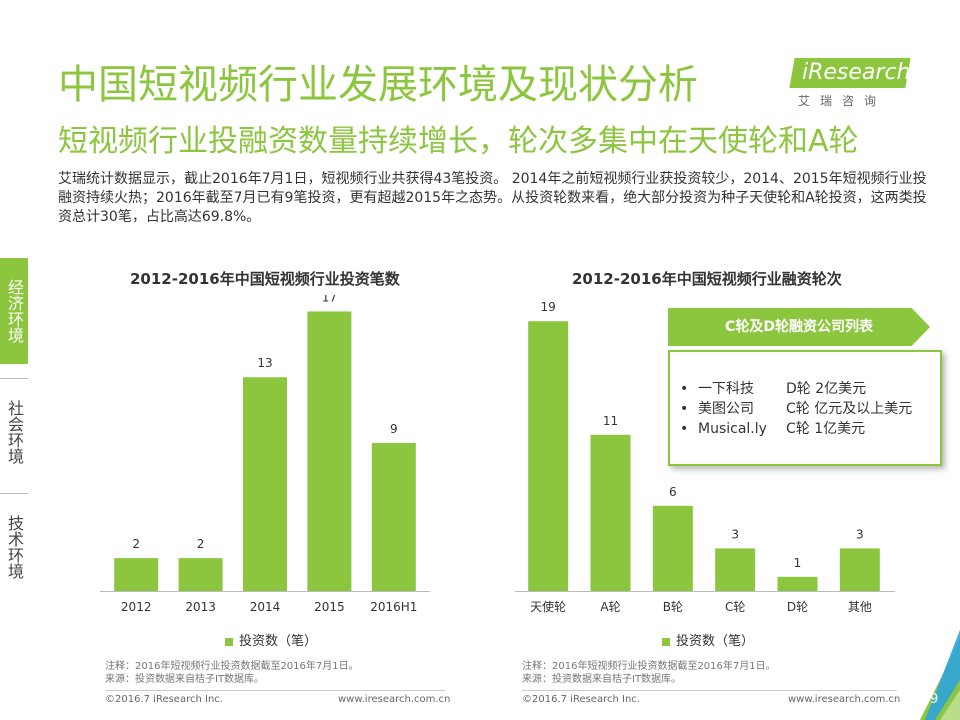 This screenshot has width=960, height=720. I want to click on tick-label-天使轮: 天使轮, so click(548, 606).